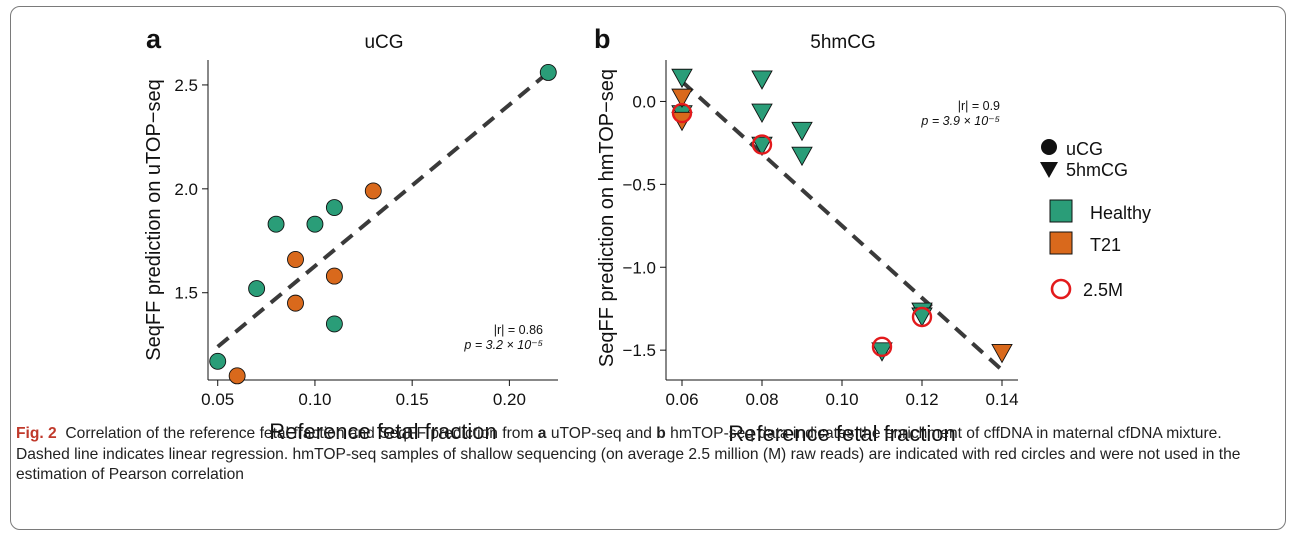  Describe the element at coordinates (503, 345) in the screenshot. I see `panel-a-stat-p: p = 3.2 × 10⁻⁵` at that location.